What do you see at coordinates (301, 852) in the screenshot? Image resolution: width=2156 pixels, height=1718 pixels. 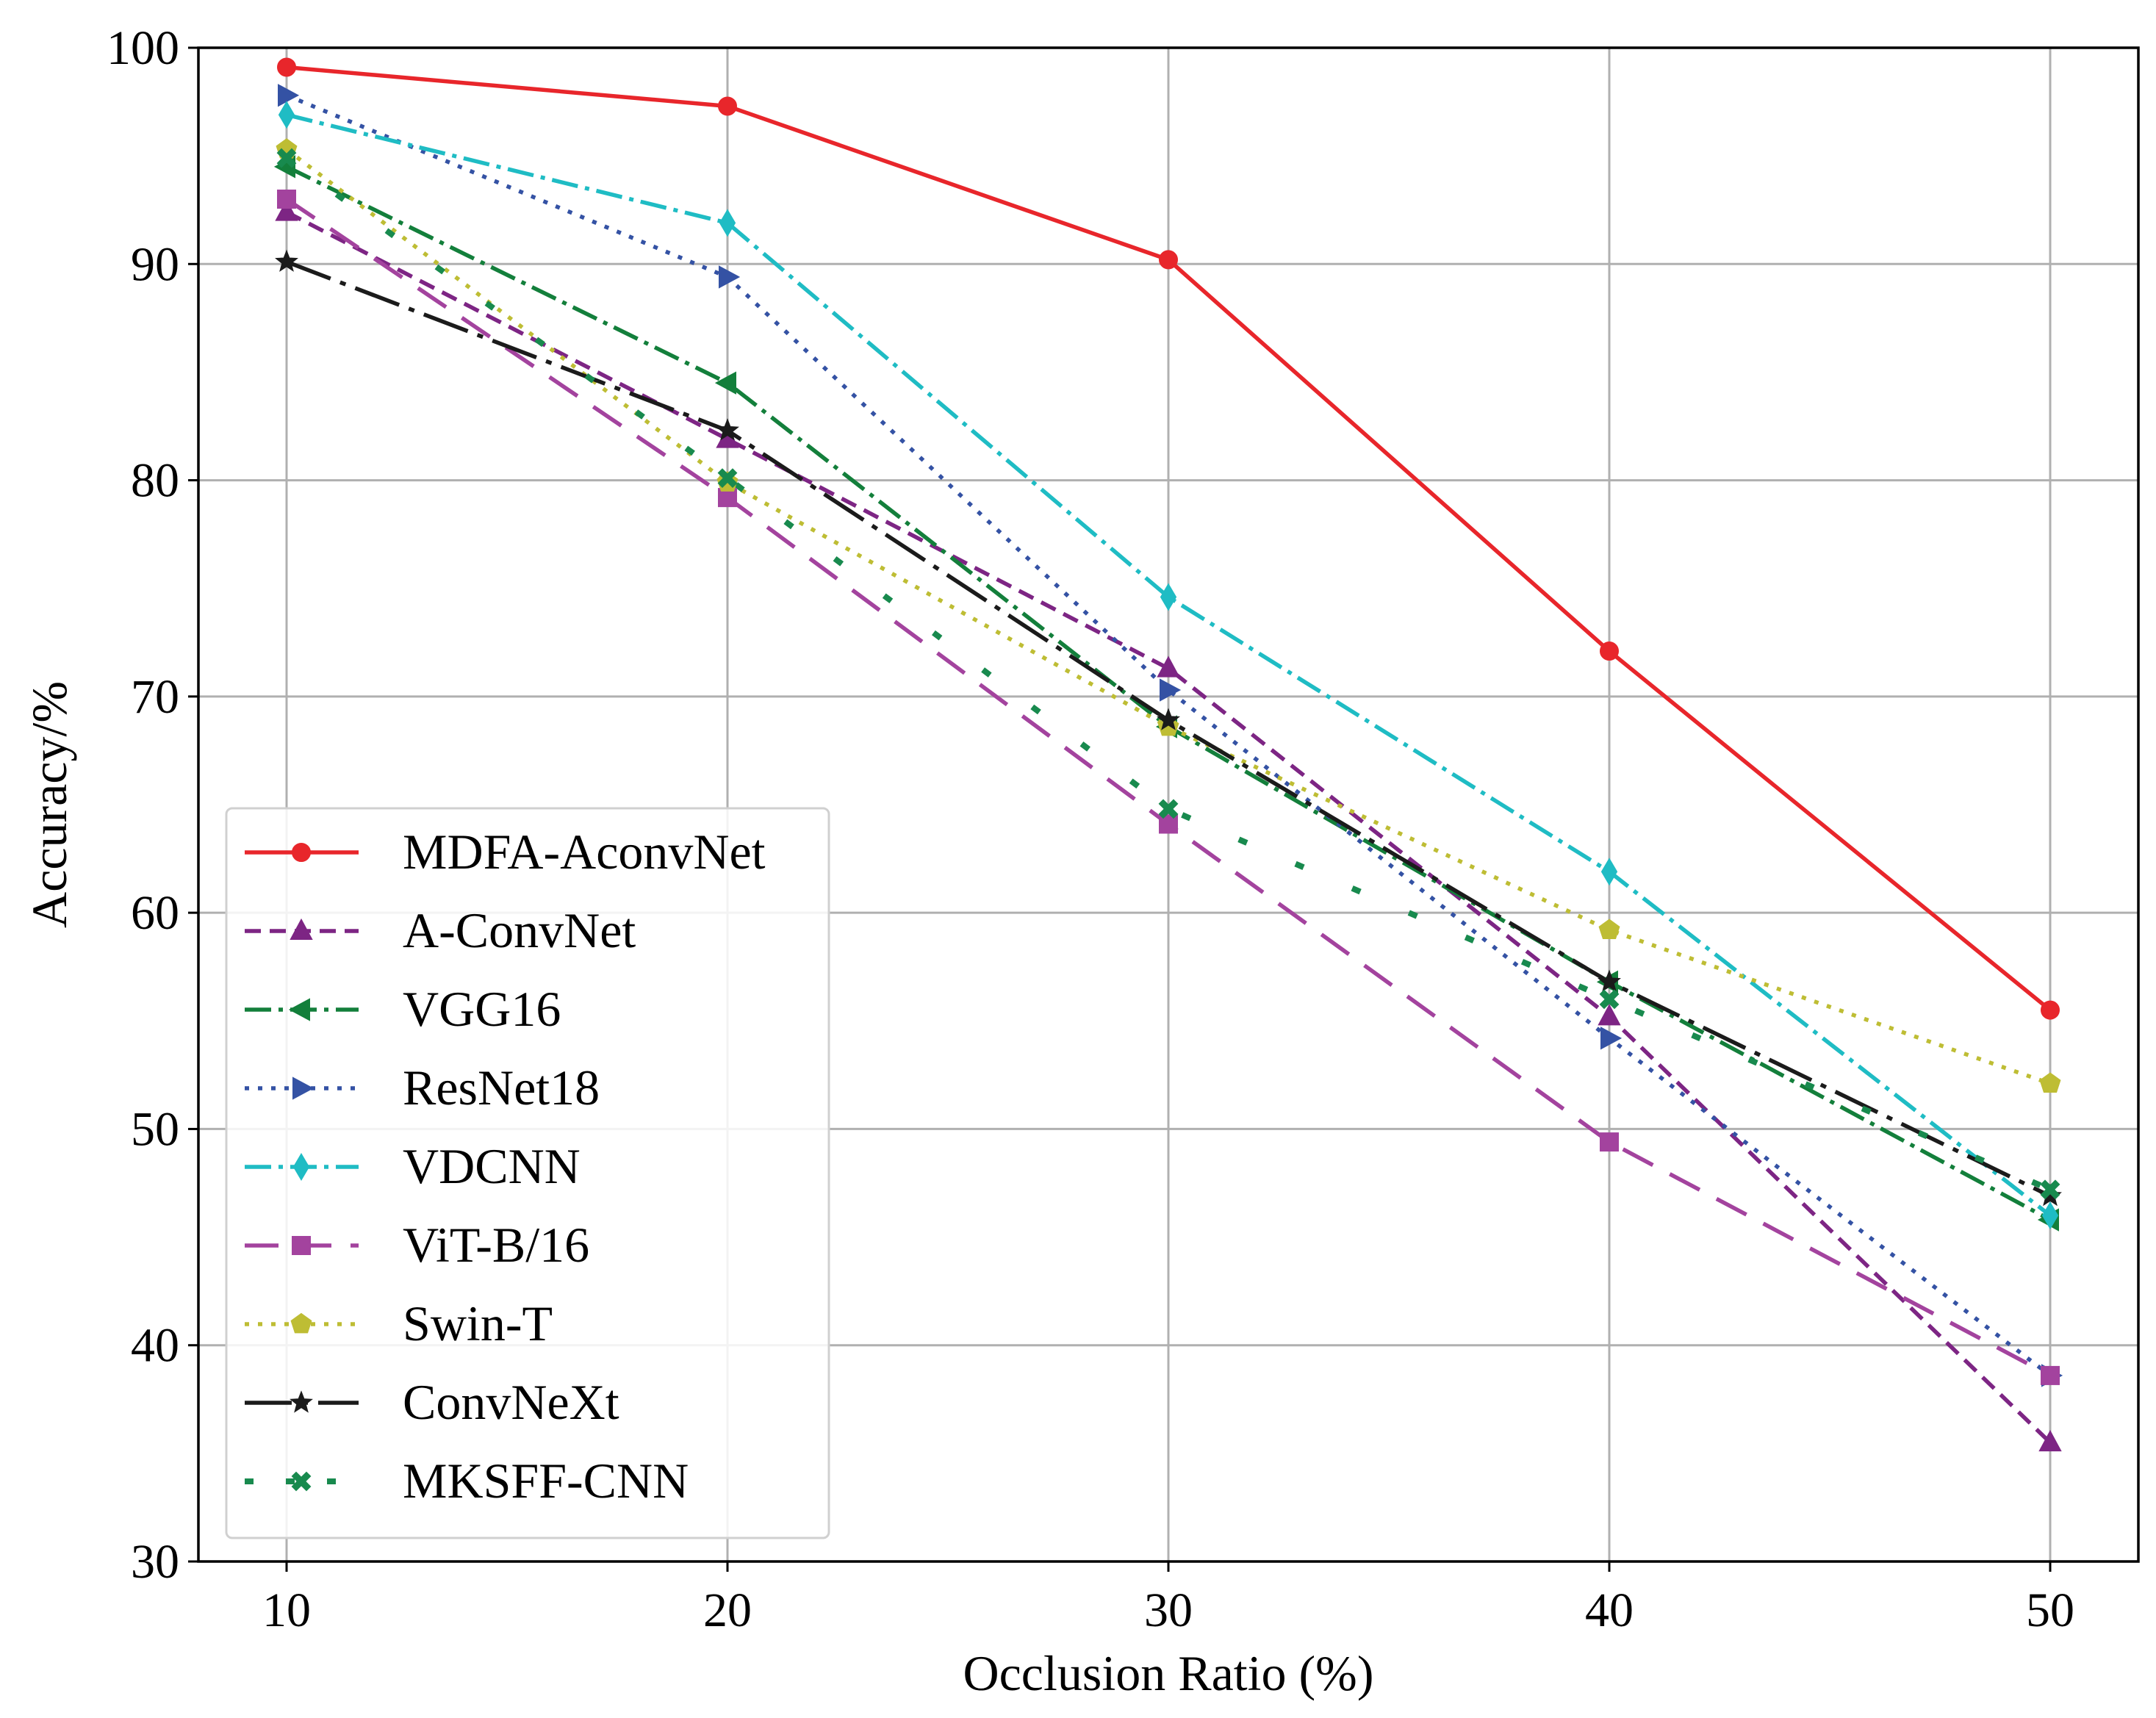 I see `legend-marker-mdfa-aconvnet` at bounding box center [301, 852].